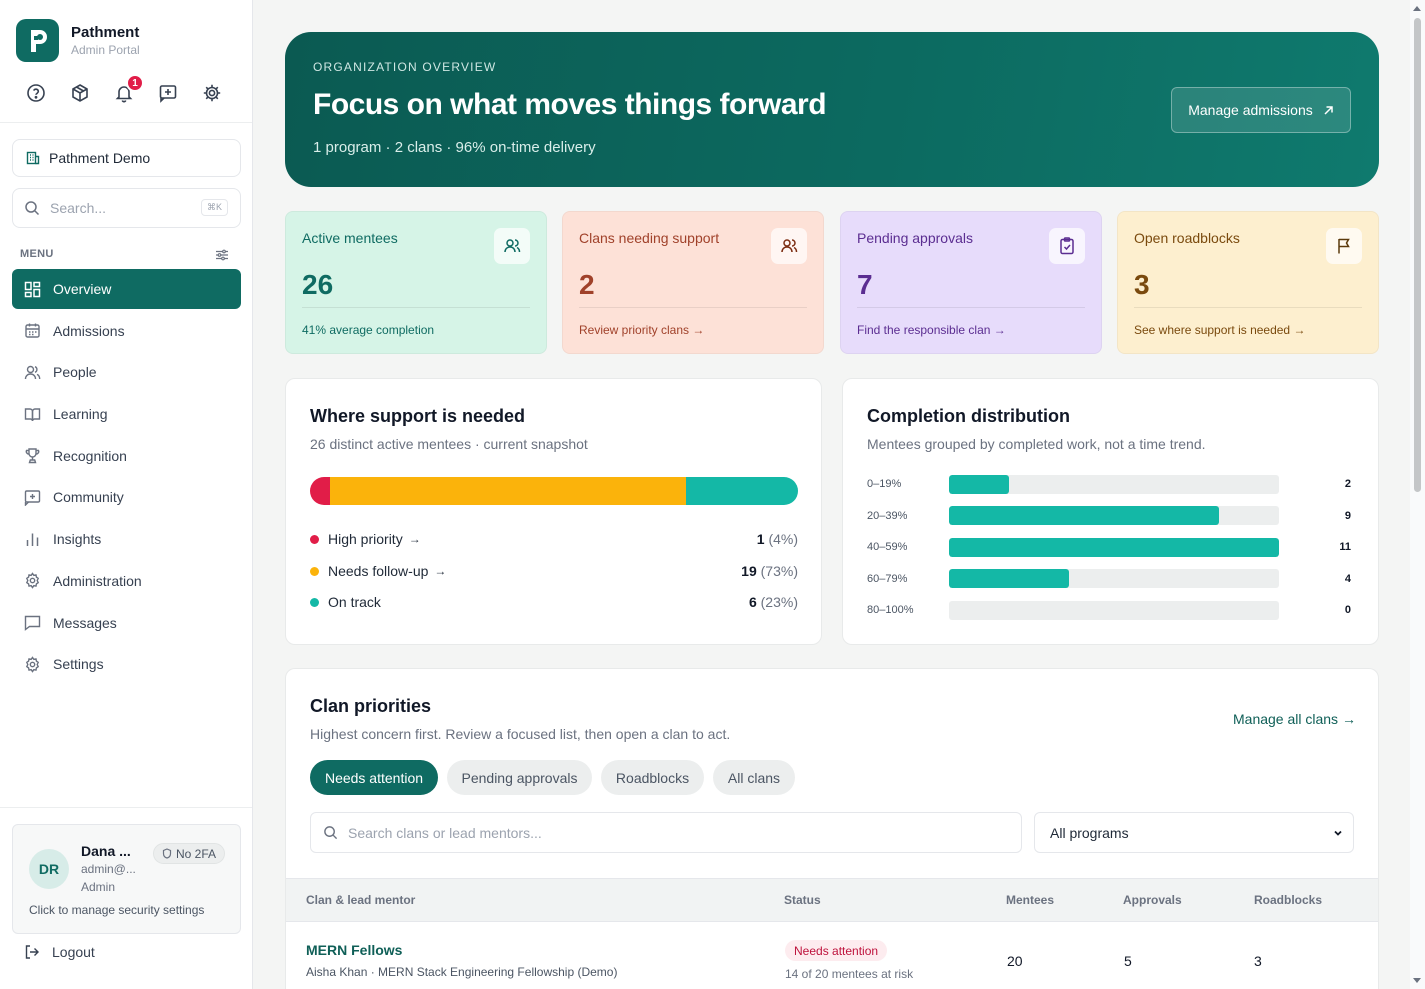 The image size is (1425, 989). What do you see at coordinates (126, 414) in the screenshot?
I see `sidebar-item-learning: Learning` at bounding box center [126, 414].